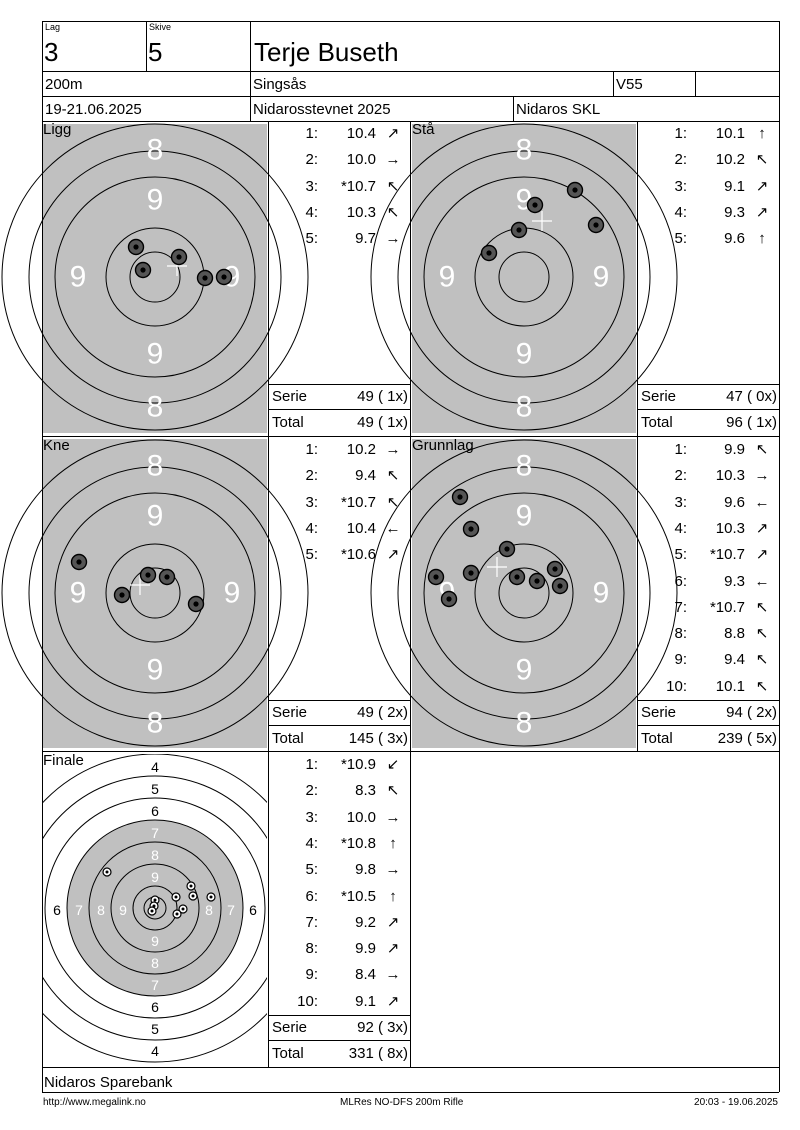 Image resolution: width=800 pixels, height=1130 pixels. What do you see at coordinates (382, 422) in the screenshot?
I see `total-value-ligg: 49 ( 1x)` at bounding box center [382, 422].